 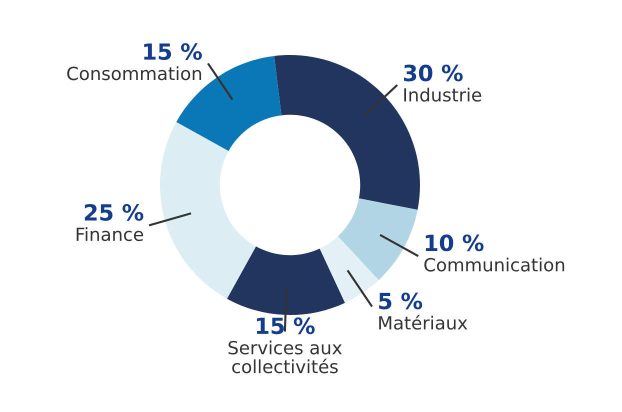 What do you see at coordinates (494, 265) in the screenshot?
I see `slice-label: Communication` at bounding box center [494, 265].